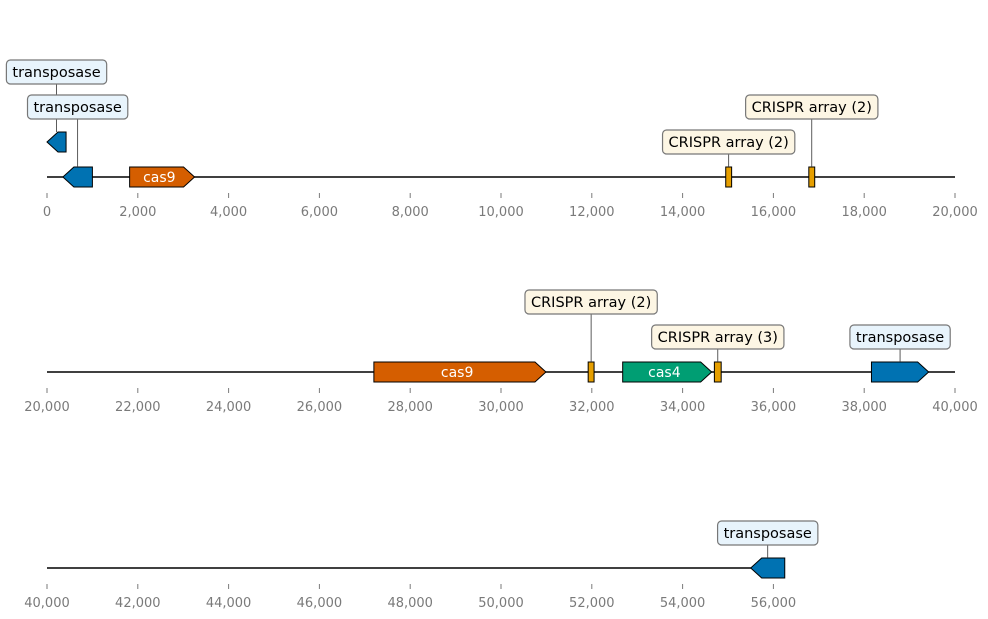 The height and width of the screenshot is (619, 988). Describe the element at coordinates (774, 603) in the screenshot. I see `tick-label: 56,000` at that location.